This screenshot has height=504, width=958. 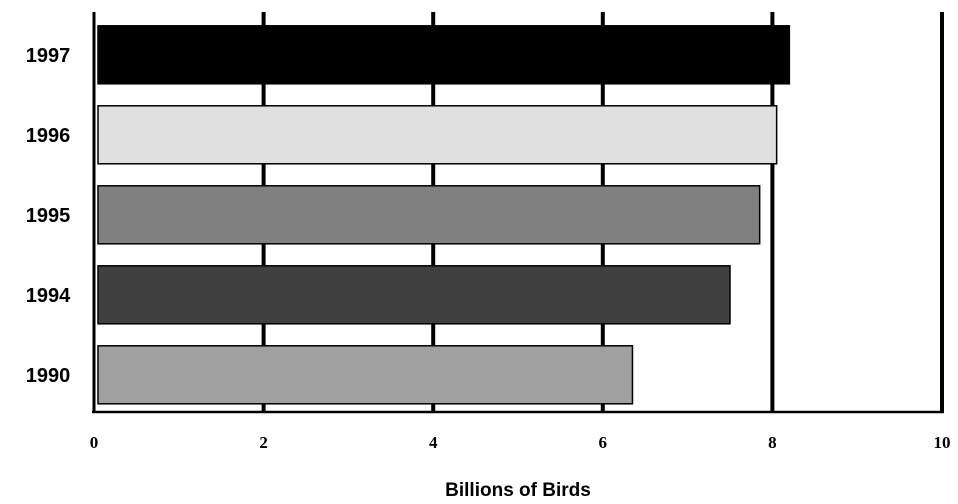 I want to click on category-labels: 1997 1996 1995 1994 1990, so click(x=48, y=216).